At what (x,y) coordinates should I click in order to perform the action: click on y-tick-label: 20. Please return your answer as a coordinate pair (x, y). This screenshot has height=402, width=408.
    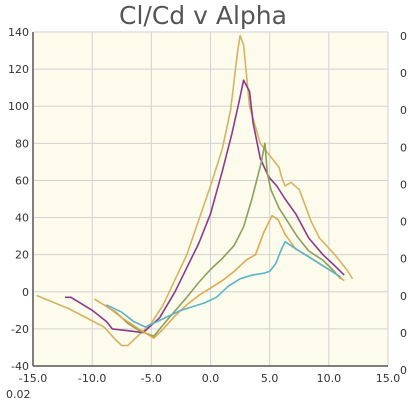
    Looking at the image, I should click on (22, 255).